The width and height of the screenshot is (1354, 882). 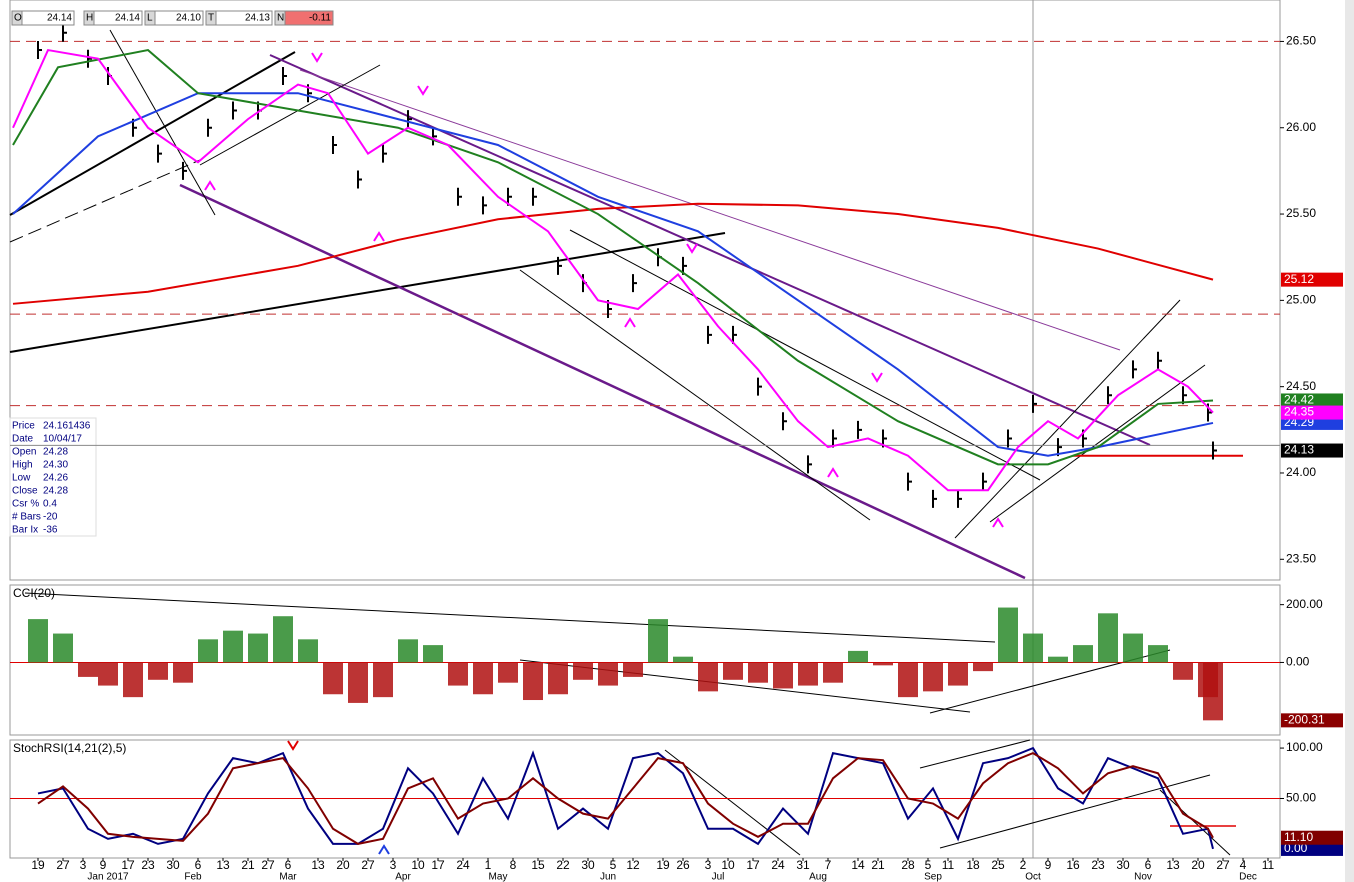 I want to click on stoch-panel, so click(x=645, y=799).